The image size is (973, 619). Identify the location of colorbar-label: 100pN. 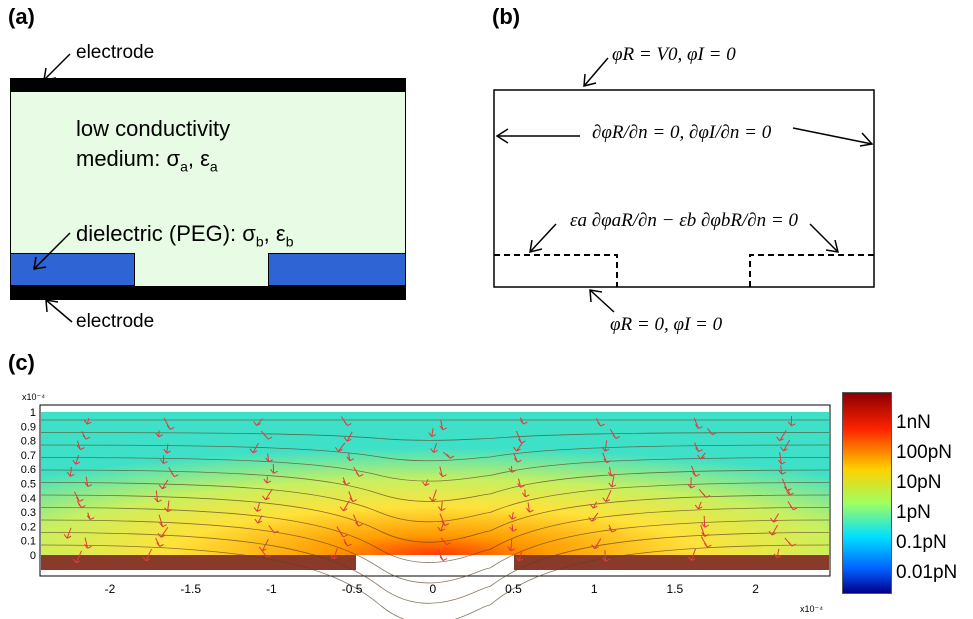
(926, 453).